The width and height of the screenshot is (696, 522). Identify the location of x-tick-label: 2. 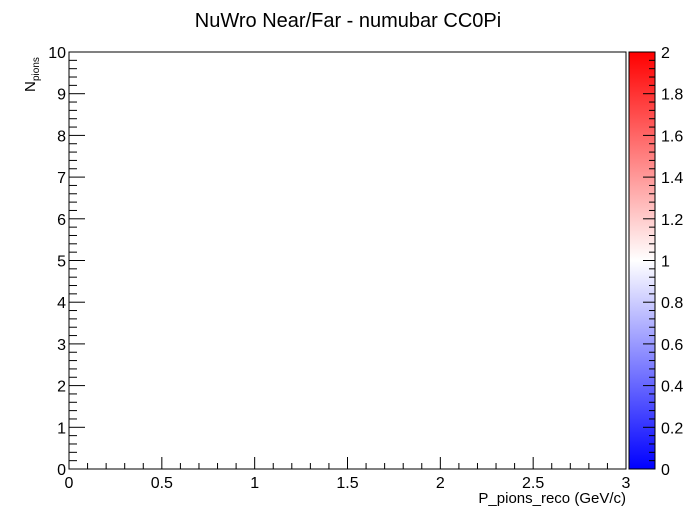
(440, 483).